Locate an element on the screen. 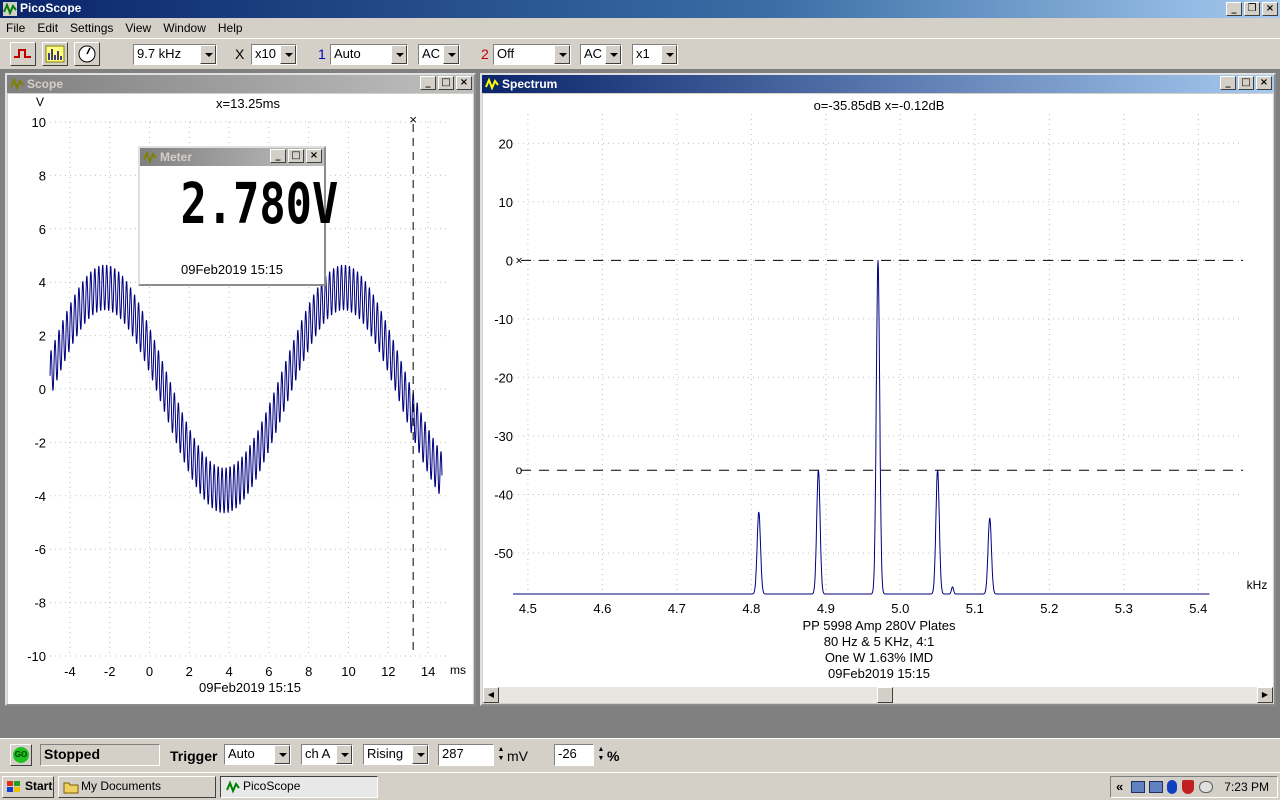 Image resolution: width=1280 pixels, height=800 pixels. spectrum-y-tick-label: 10 is located at coordinates (506, 202).